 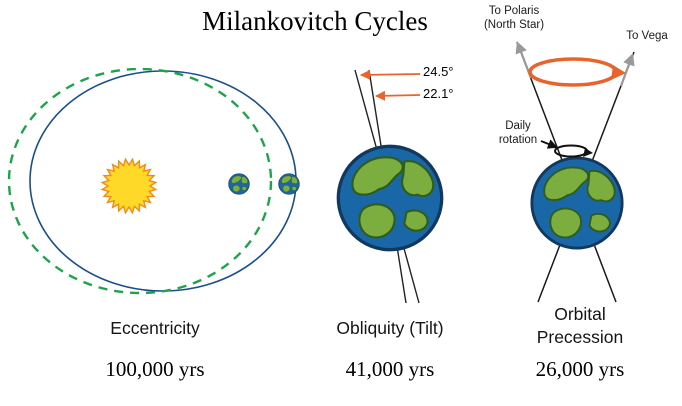 I want to click on obliquity-panel, so click(x=390, y=186).